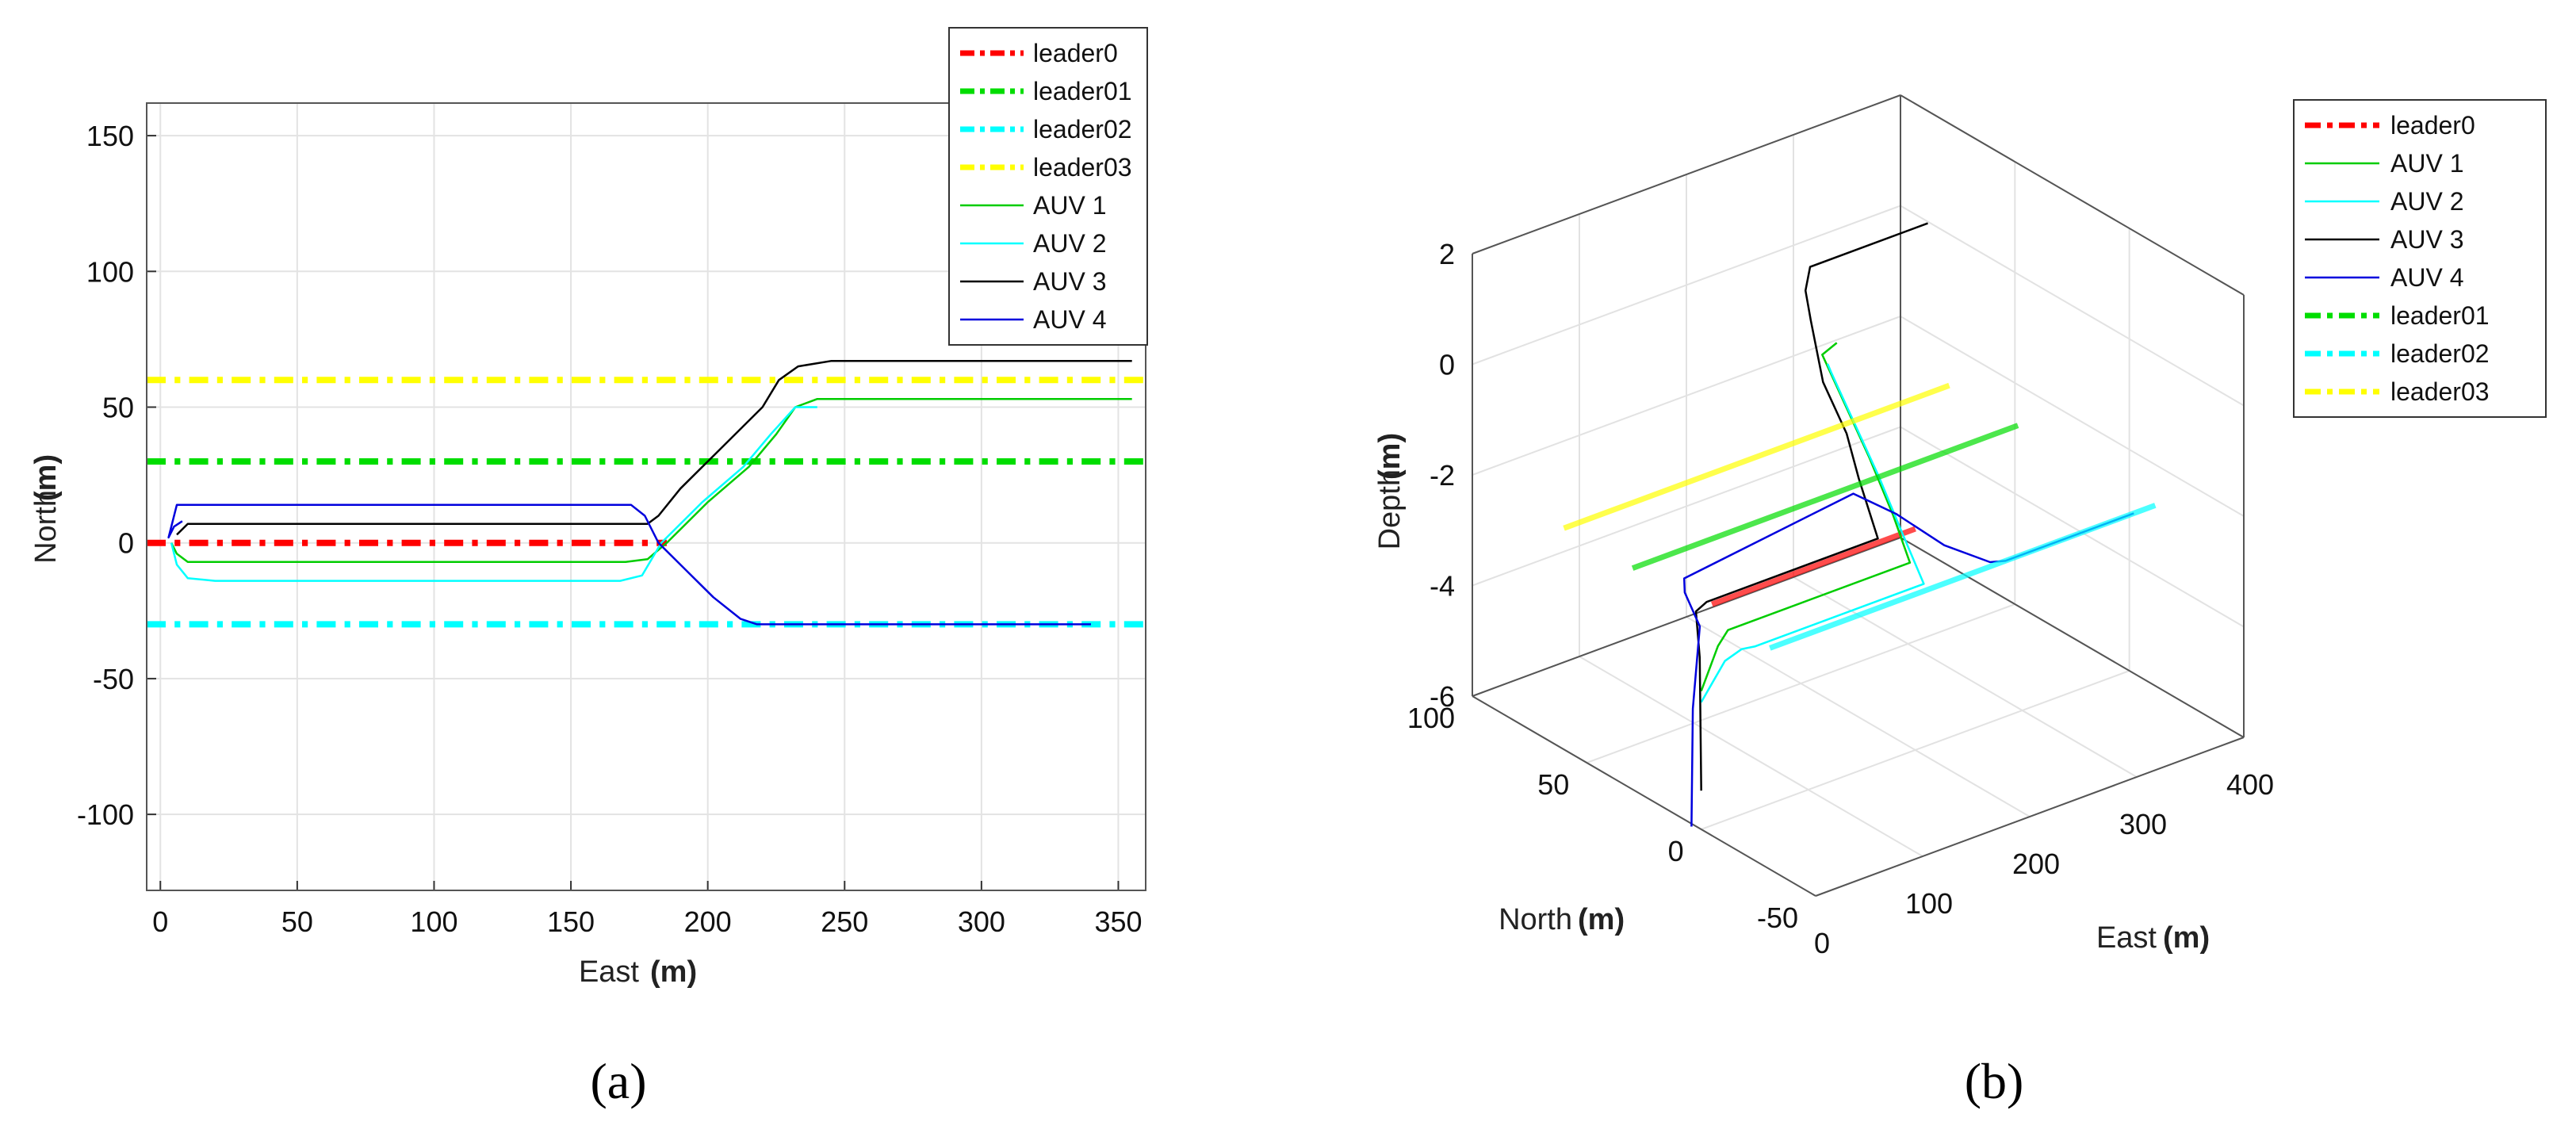  Describe the element at coordinates (1447, 365) in the screenshot. I see `z-tick-label: 0` at that location.